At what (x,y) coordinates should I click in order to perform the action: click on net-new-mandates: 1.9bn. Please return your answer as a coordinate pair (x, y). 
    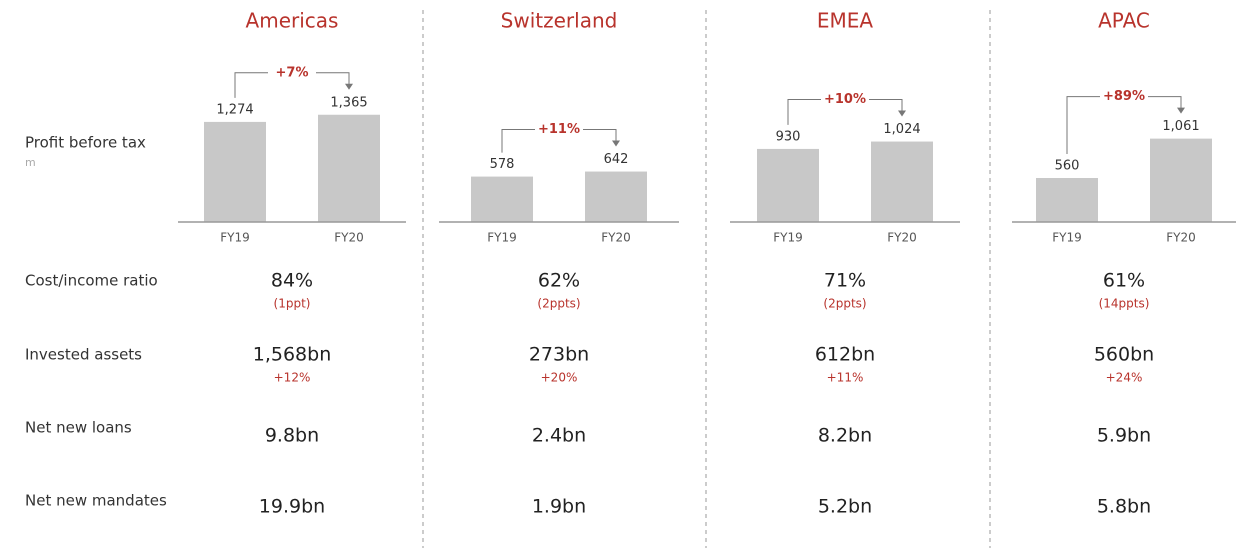
    Looking at the image, I should click on (559, 507).